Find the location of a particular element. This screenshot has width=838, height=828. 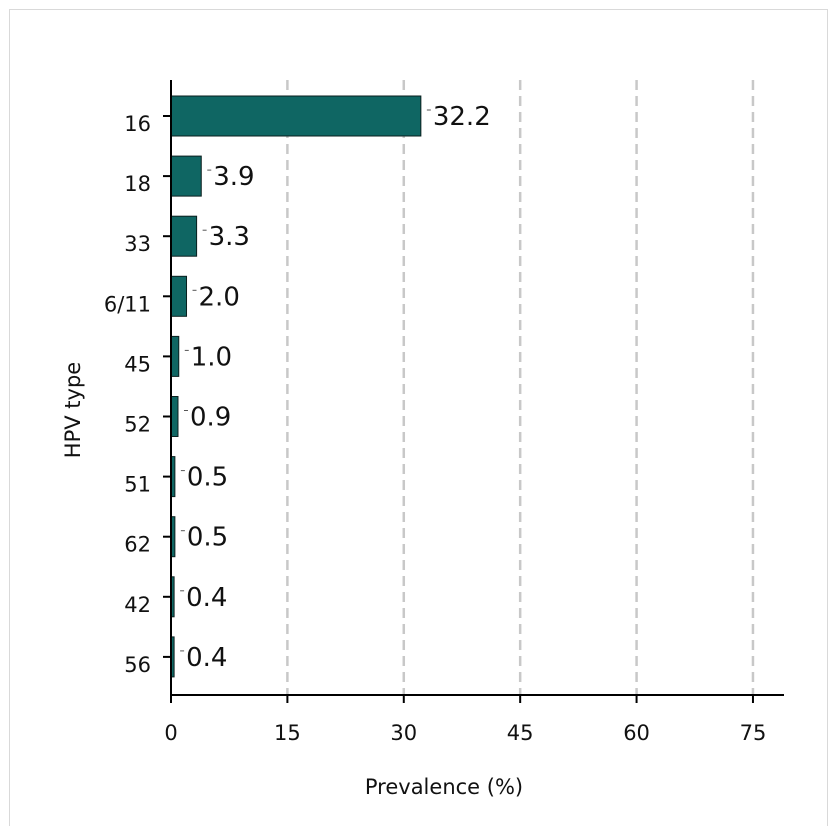

x-tick-label-60: 60 is located at coordinates (636, 733).